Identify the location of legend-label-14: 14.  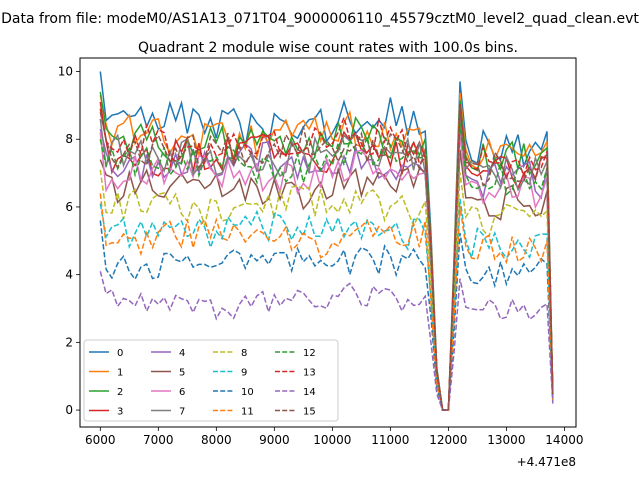
(309, 392).